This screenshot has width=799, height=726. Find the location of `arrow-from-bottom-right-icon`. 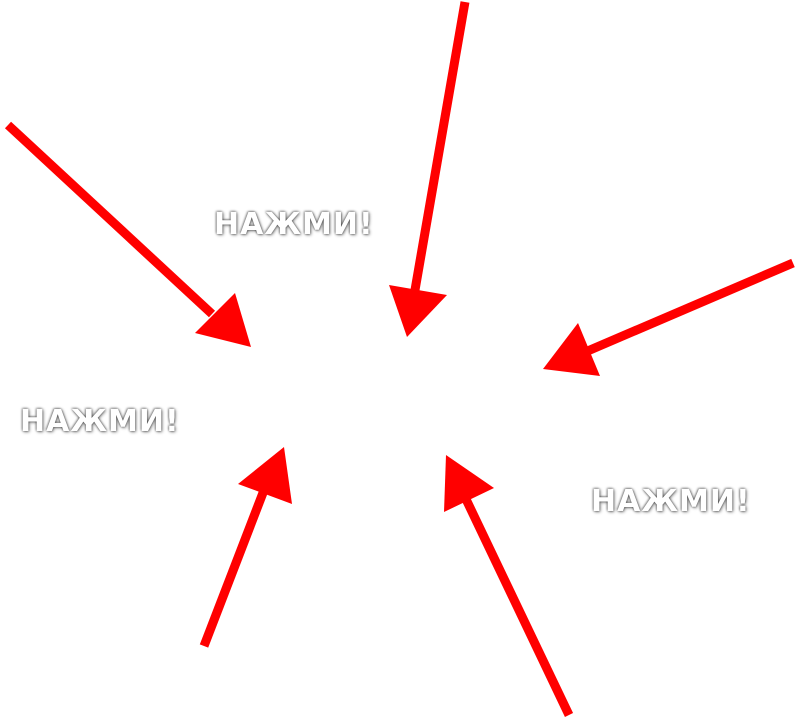

arrow-from-bottom-right-icon is located at coordinates (509, 586).